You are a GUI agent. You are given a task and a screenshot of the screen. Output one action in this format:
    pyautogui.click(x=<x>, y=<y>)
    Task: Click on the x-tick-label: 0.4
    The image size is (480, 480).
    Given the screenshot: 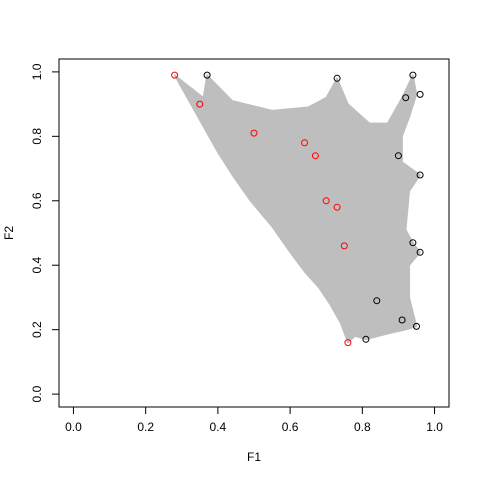 What is the action you would take?
    pyautogui.click(x=218, y=427)
    